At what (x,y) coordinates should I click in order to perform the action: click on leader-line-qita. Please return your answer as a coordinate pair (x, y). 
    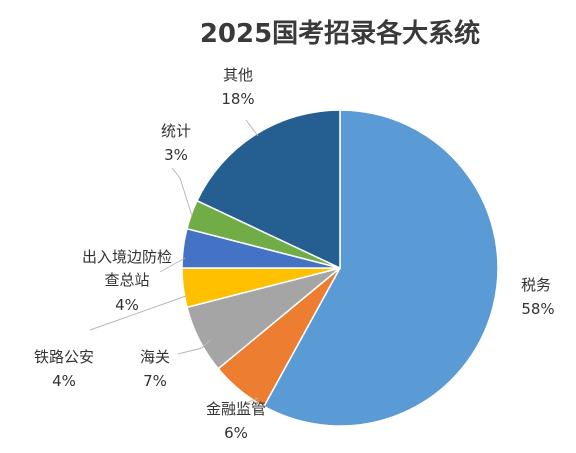
    Looking at the image, I should click on (252, 128).